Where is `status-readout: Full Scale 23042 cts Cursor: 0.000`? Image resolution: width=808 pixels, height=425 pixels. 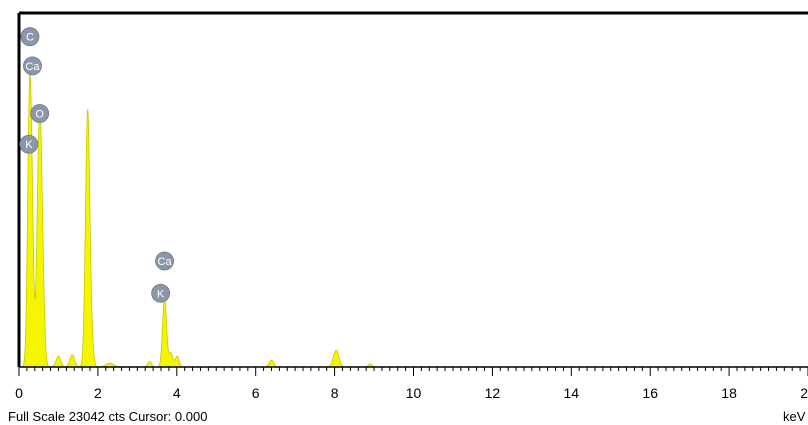 status-readout: Full Scale 23042 cts Cursor: 0.000 is located at coordinates (107, 416).